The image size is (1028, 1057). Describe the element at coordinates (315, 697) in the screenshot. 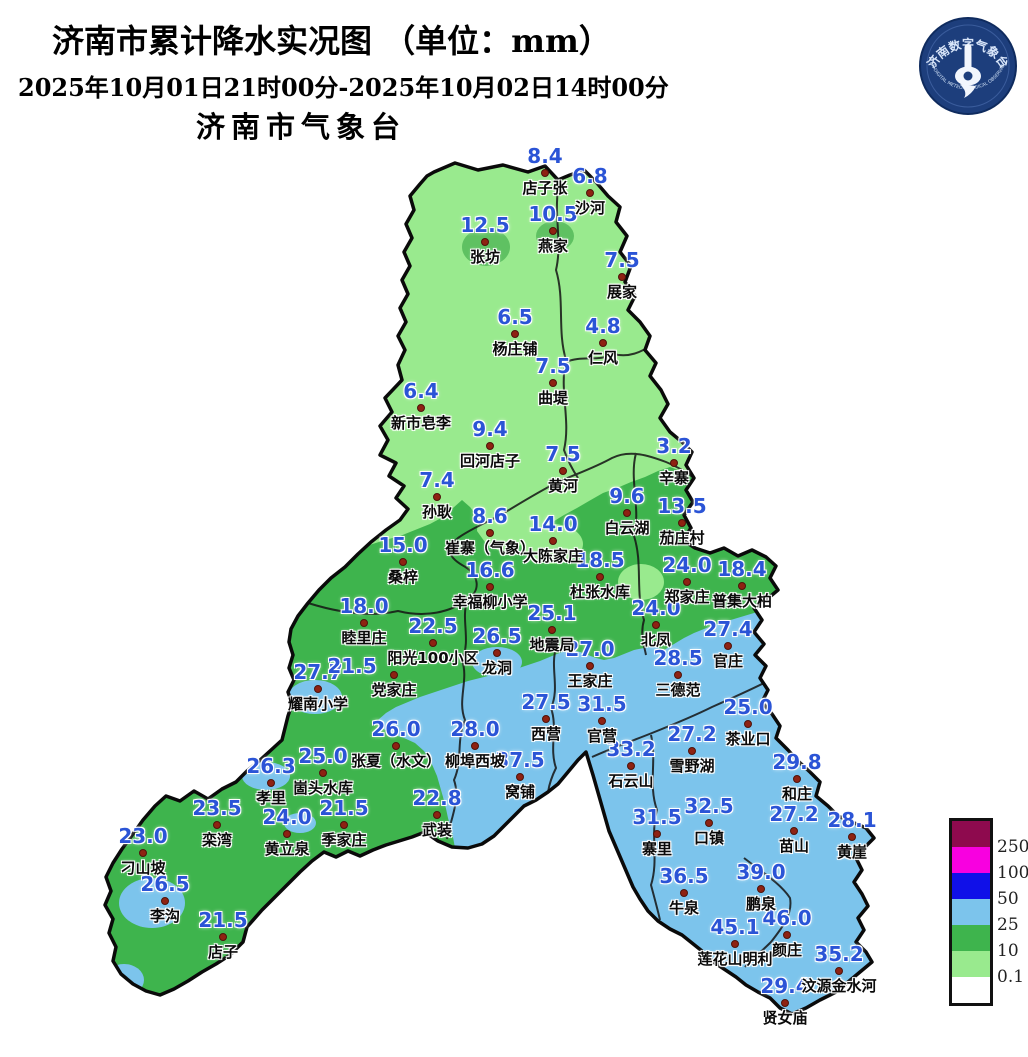

I see `blob-yaonan` at that location.